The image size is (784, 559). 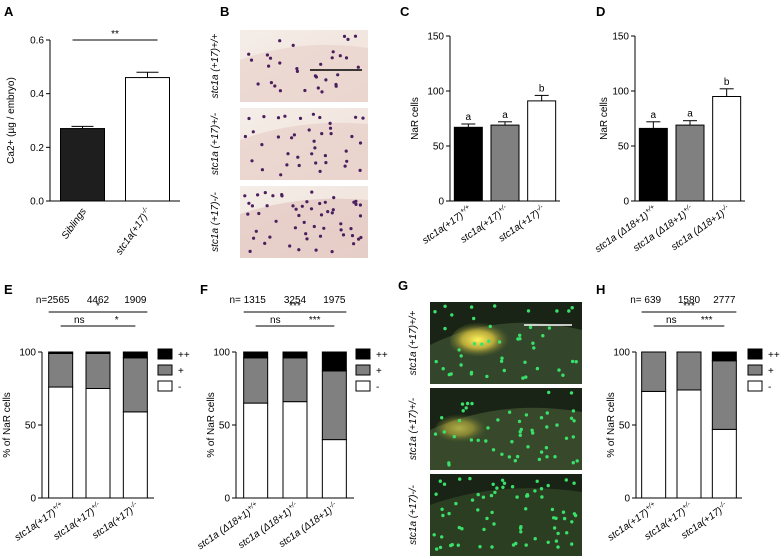 What do you see at coordinates (7, 425) in the screenshot?
I see `chart-e-y-axis-label: % of NaR cells` at bounding box center [7, 425].